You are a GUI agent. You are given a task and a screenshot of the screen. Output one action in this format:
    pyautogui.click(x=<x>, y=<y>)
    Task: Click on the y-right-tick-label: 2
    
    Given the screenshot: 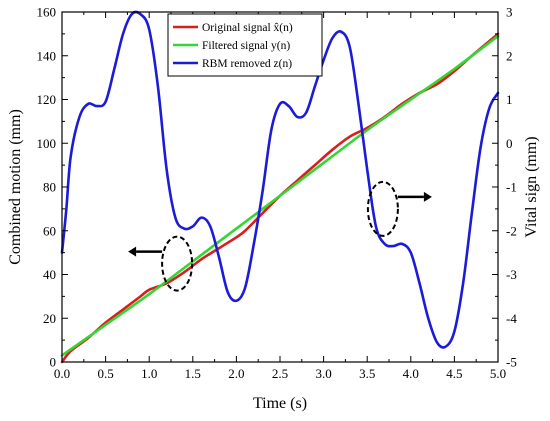 What is the action you would take?
    pyautogui.click(x=509, y=55)
    